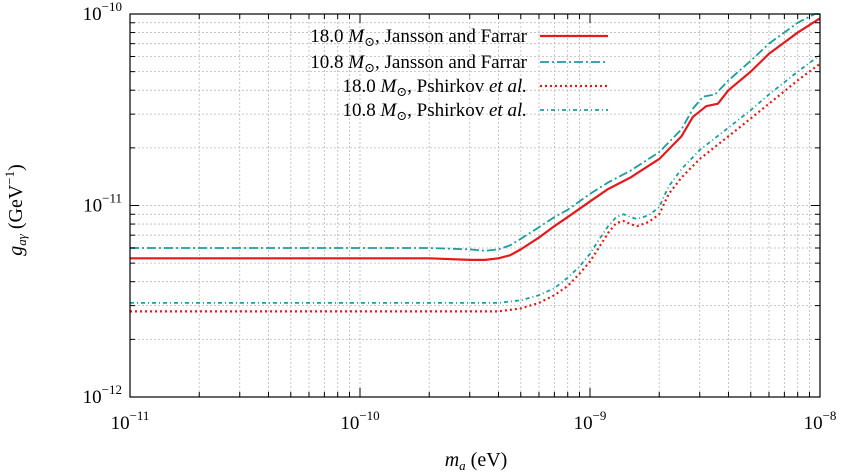 The image size is (843, 474). I want to click on legend-label-2: 10.8 M⊙, Jansson and Farrar, so click(418, 63).